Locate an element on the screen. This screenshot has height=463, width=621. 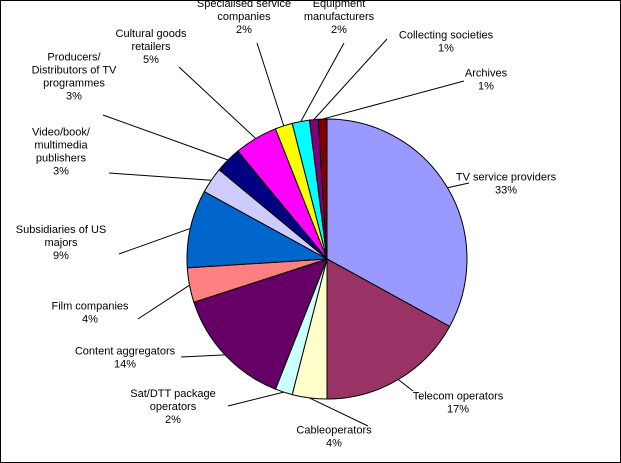
slice-name: operators is located at coordinates (173, 407).